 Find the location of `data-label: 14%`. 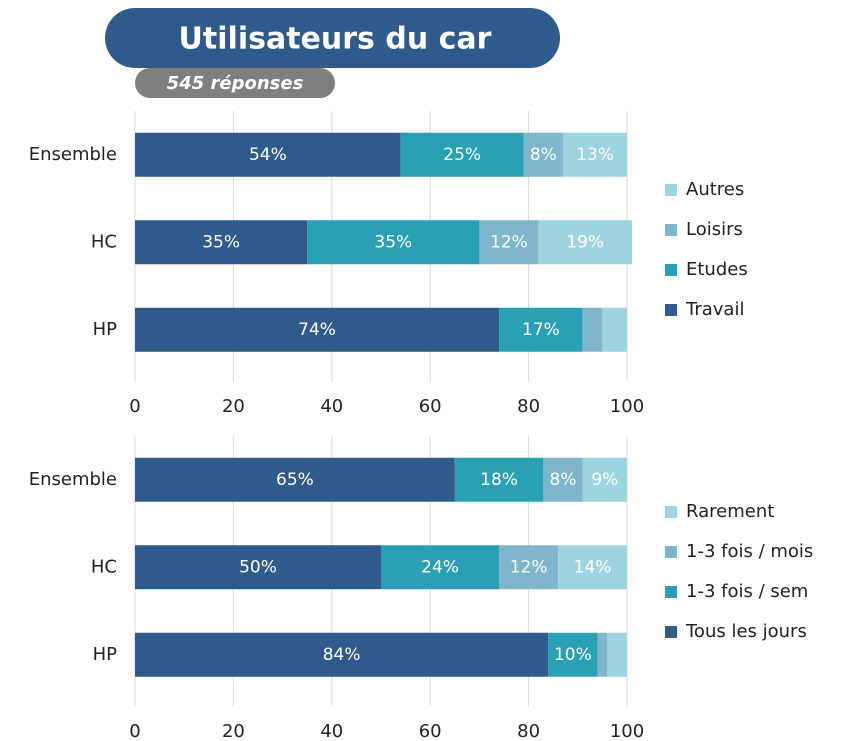

data-label: 14% is located at coordinates (593, 567).